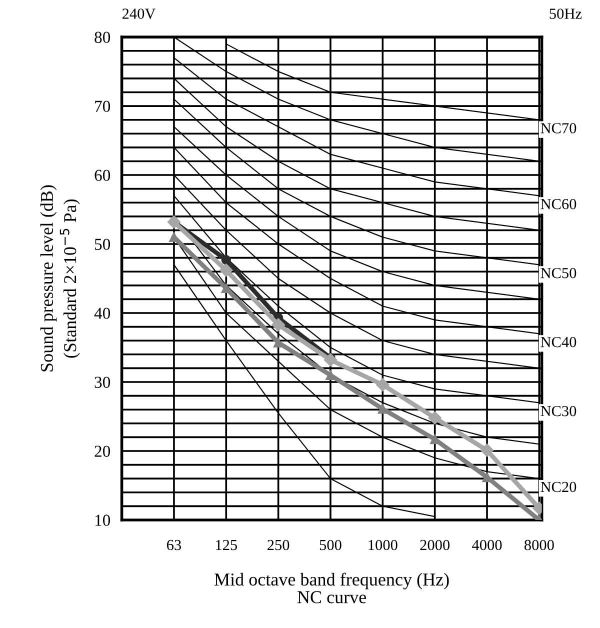  I want to click on y-axis-title: Sound pressure level (dB) (Standard 2×10$^{−5}$ Pa), so click(60, 278).